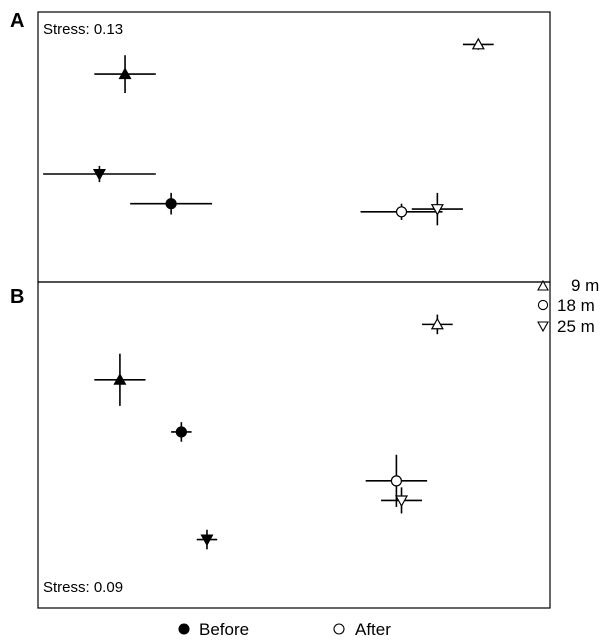 The width and height of the screenshot is (611, 642). What do you see at coordinates (339, 629) in the screenshot?
I see `legend-after-symbol` at bounding box center [339, 629].